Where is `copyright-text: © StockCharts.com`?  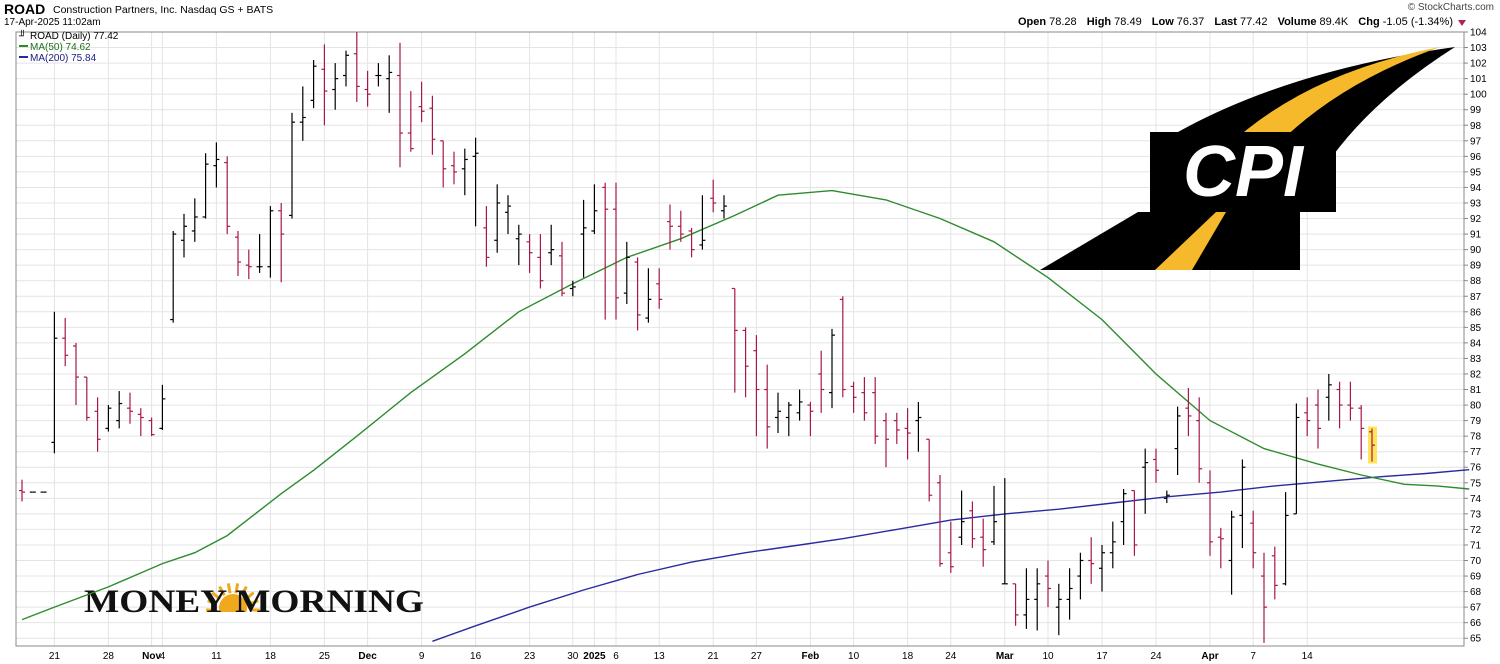 copyright-text: © StockCharts.com is located at coordinates (1450, 7).